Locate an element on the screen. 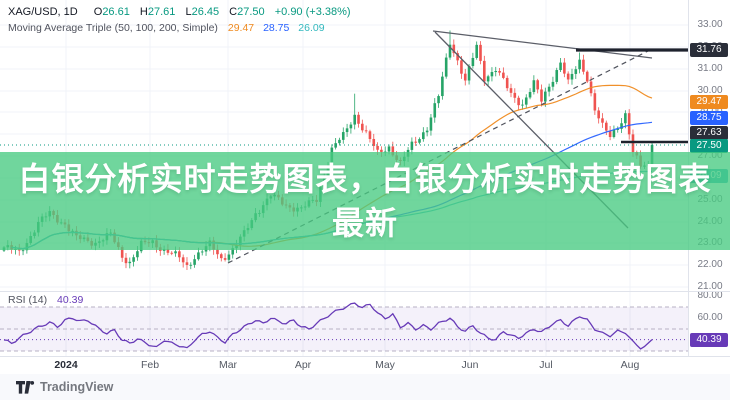  tradingview-logo: TradingView is located at coordinates (64, 387).